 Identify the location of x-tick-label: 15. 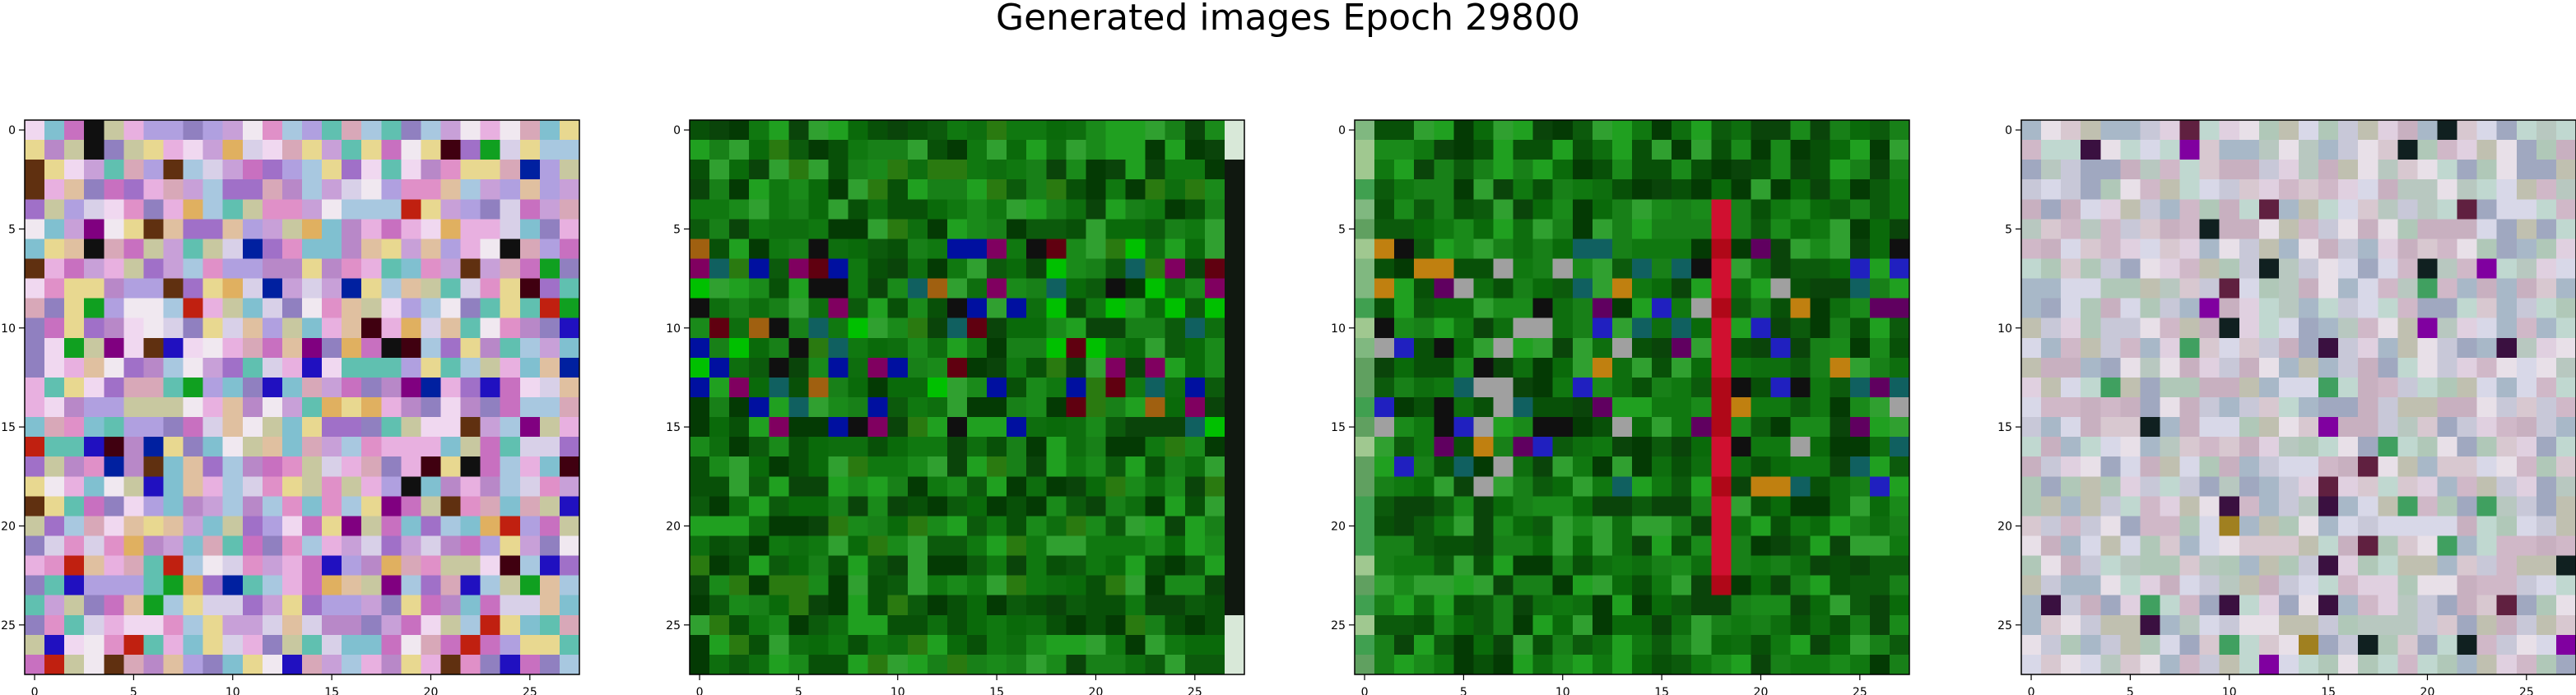
(1661, 690).